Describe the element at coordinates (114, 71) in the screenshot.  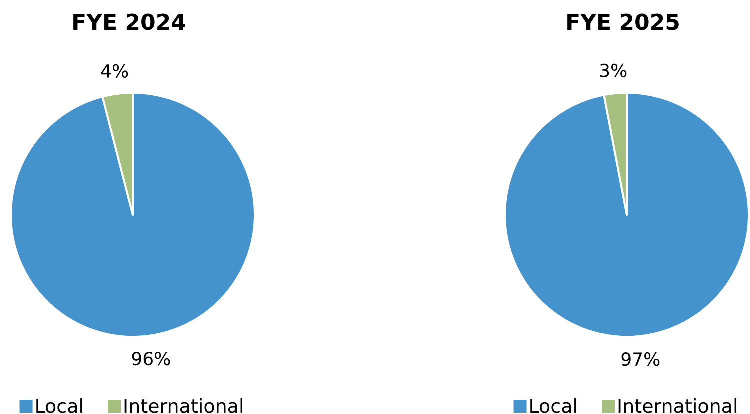
I see `data-label: 4%` at that location.